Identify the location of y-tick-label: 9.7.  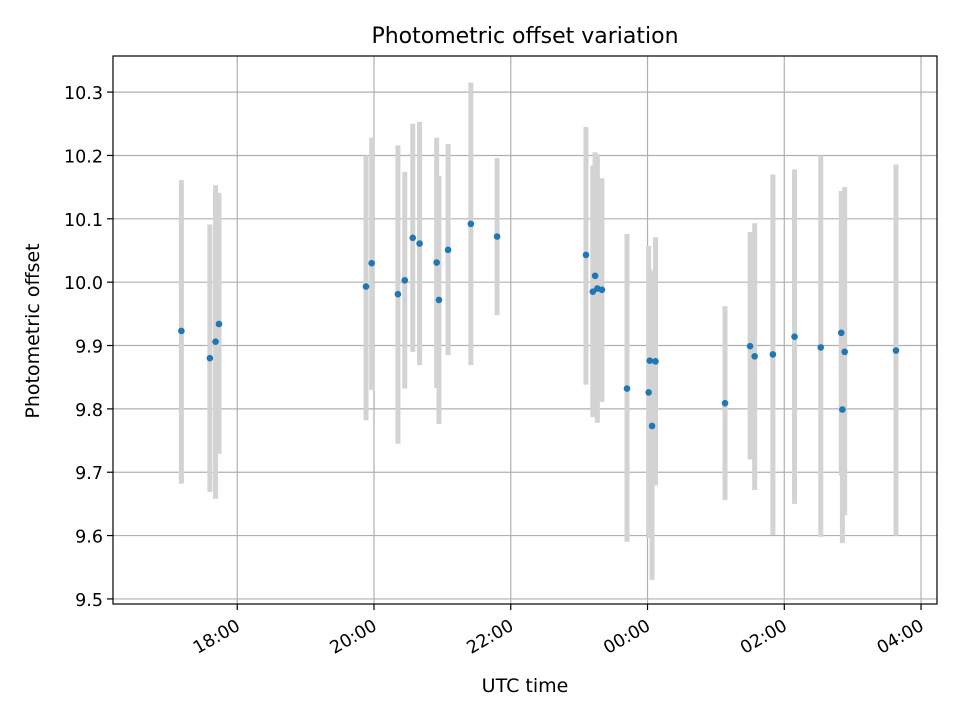
(89, 474).